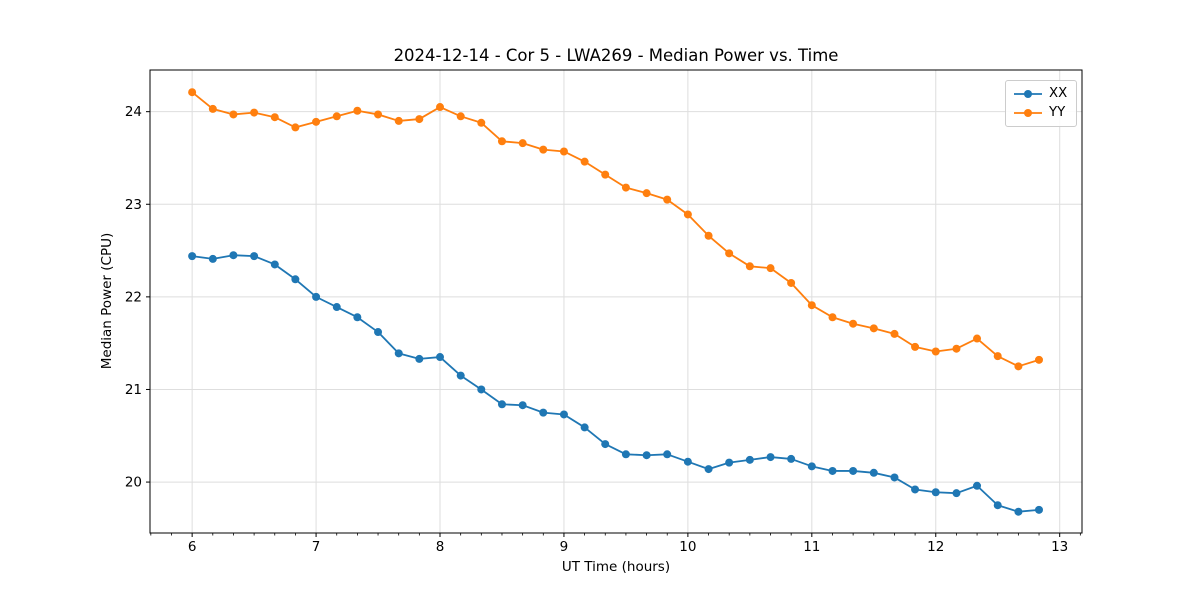  I want to click on y-tick-label: 22, so click(133, 297).